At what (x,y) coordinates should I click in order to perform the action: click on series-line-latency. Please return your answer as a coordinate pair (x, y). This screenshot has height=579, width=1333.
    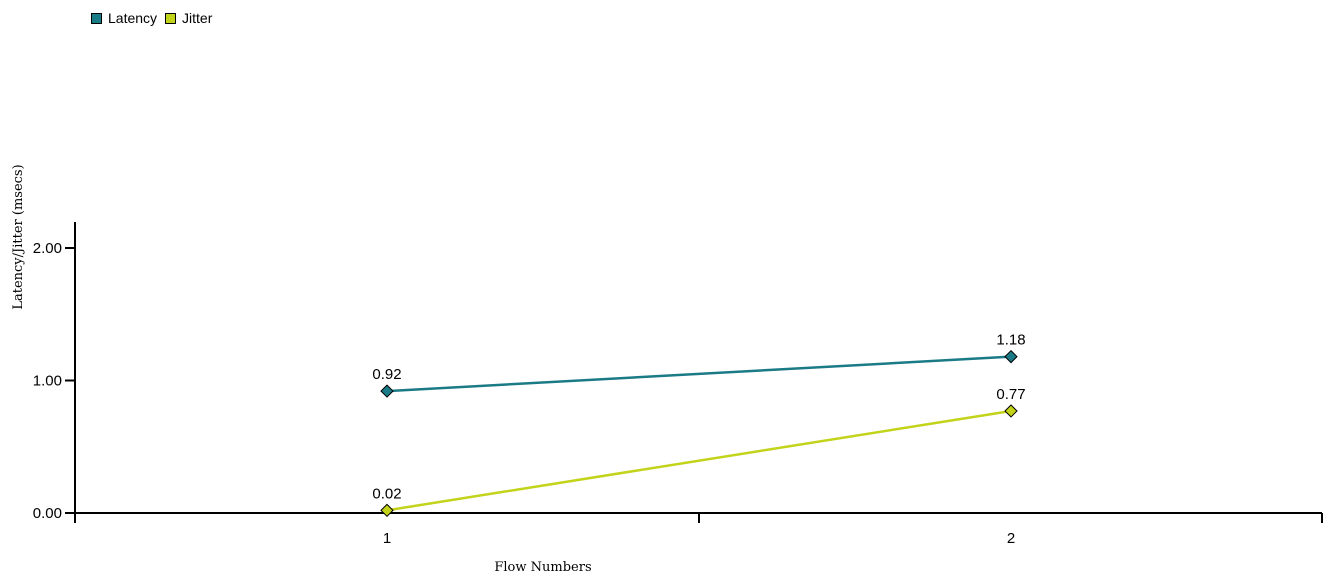
    Looking at the image, I should click on (699, 374).